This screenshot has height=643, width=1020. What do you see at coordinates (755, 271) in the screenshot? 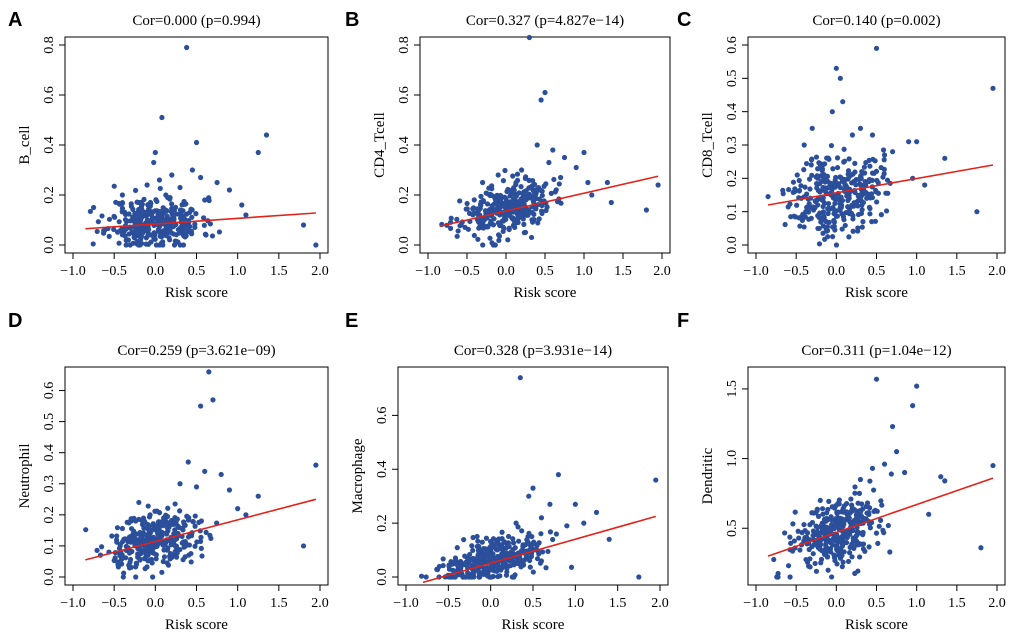
I see `x-tick-label: −1.0` at bounding box center [755, 271].